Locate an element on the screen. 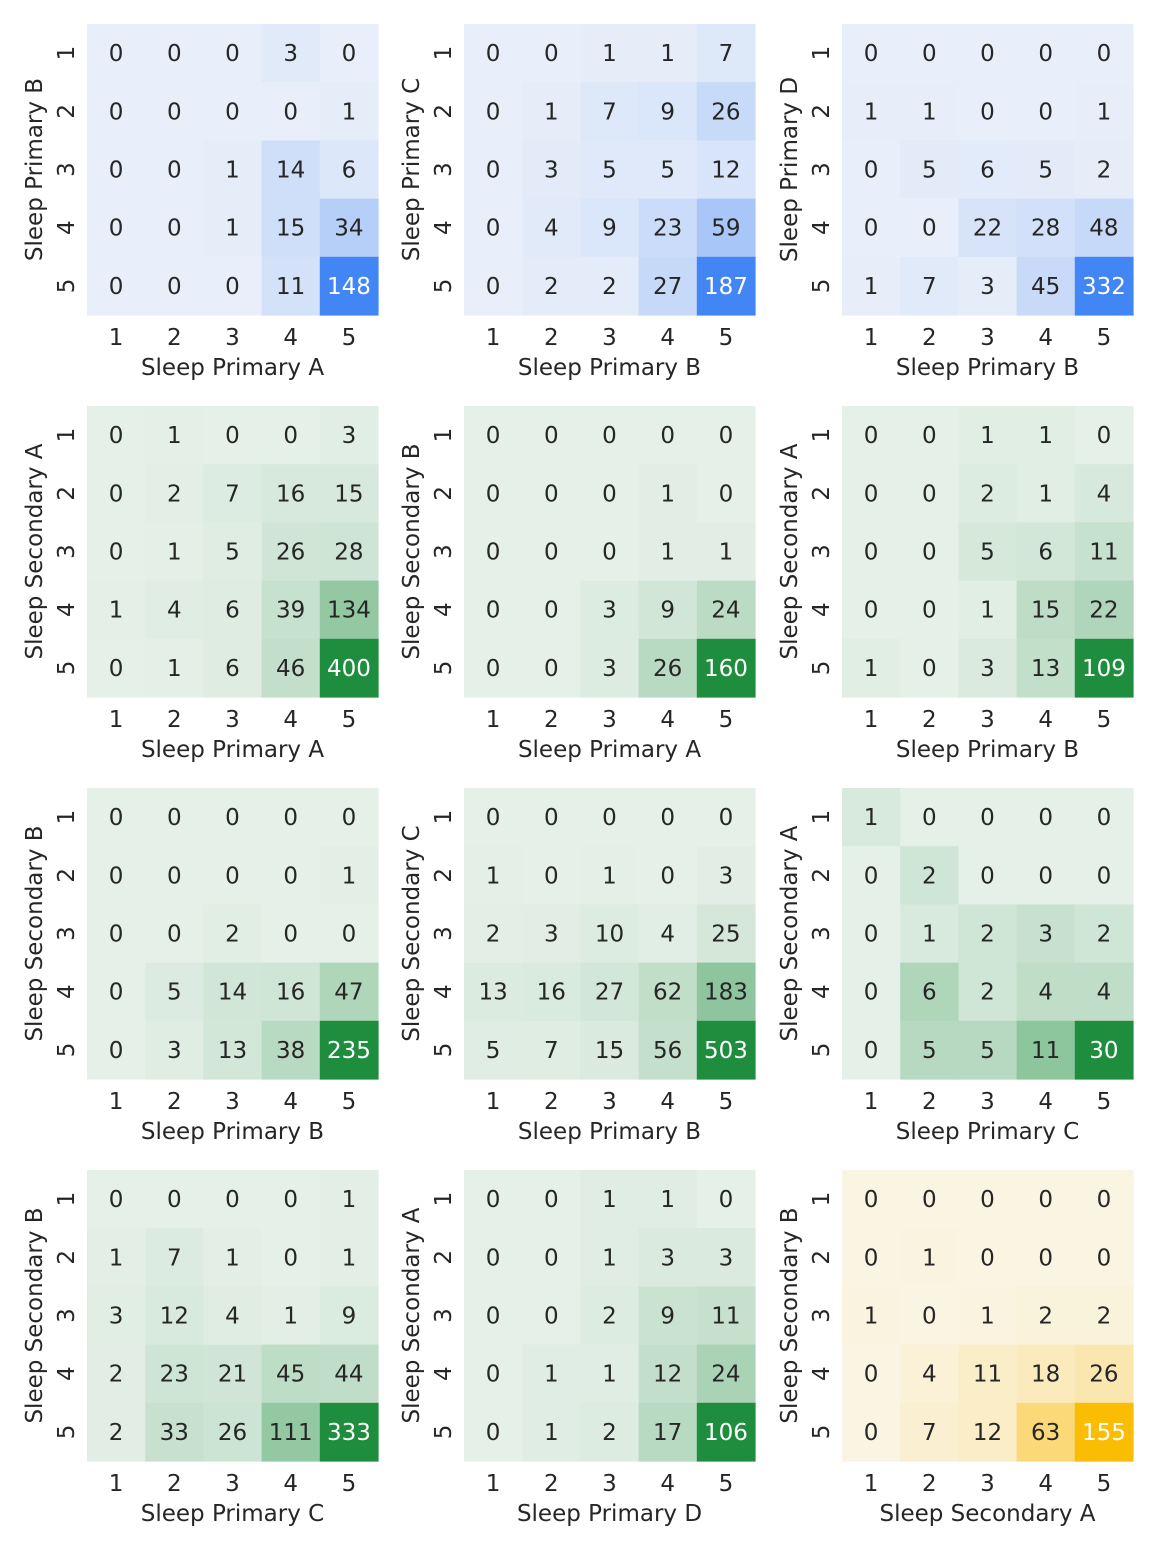 Image resolution: width=1163 pixels, height=1550 pixels. y-tick-label: 3 is located at coordinates (444, 169).